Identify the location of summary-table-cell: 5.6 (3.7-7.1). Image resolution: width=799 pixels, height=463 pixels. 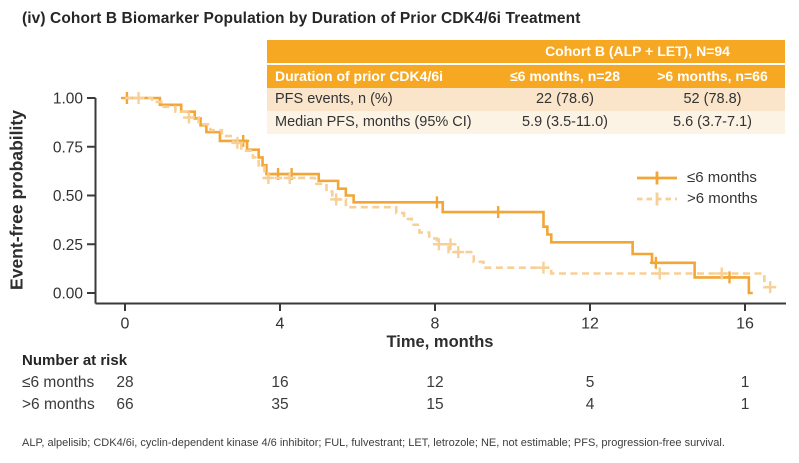
(712, 122).